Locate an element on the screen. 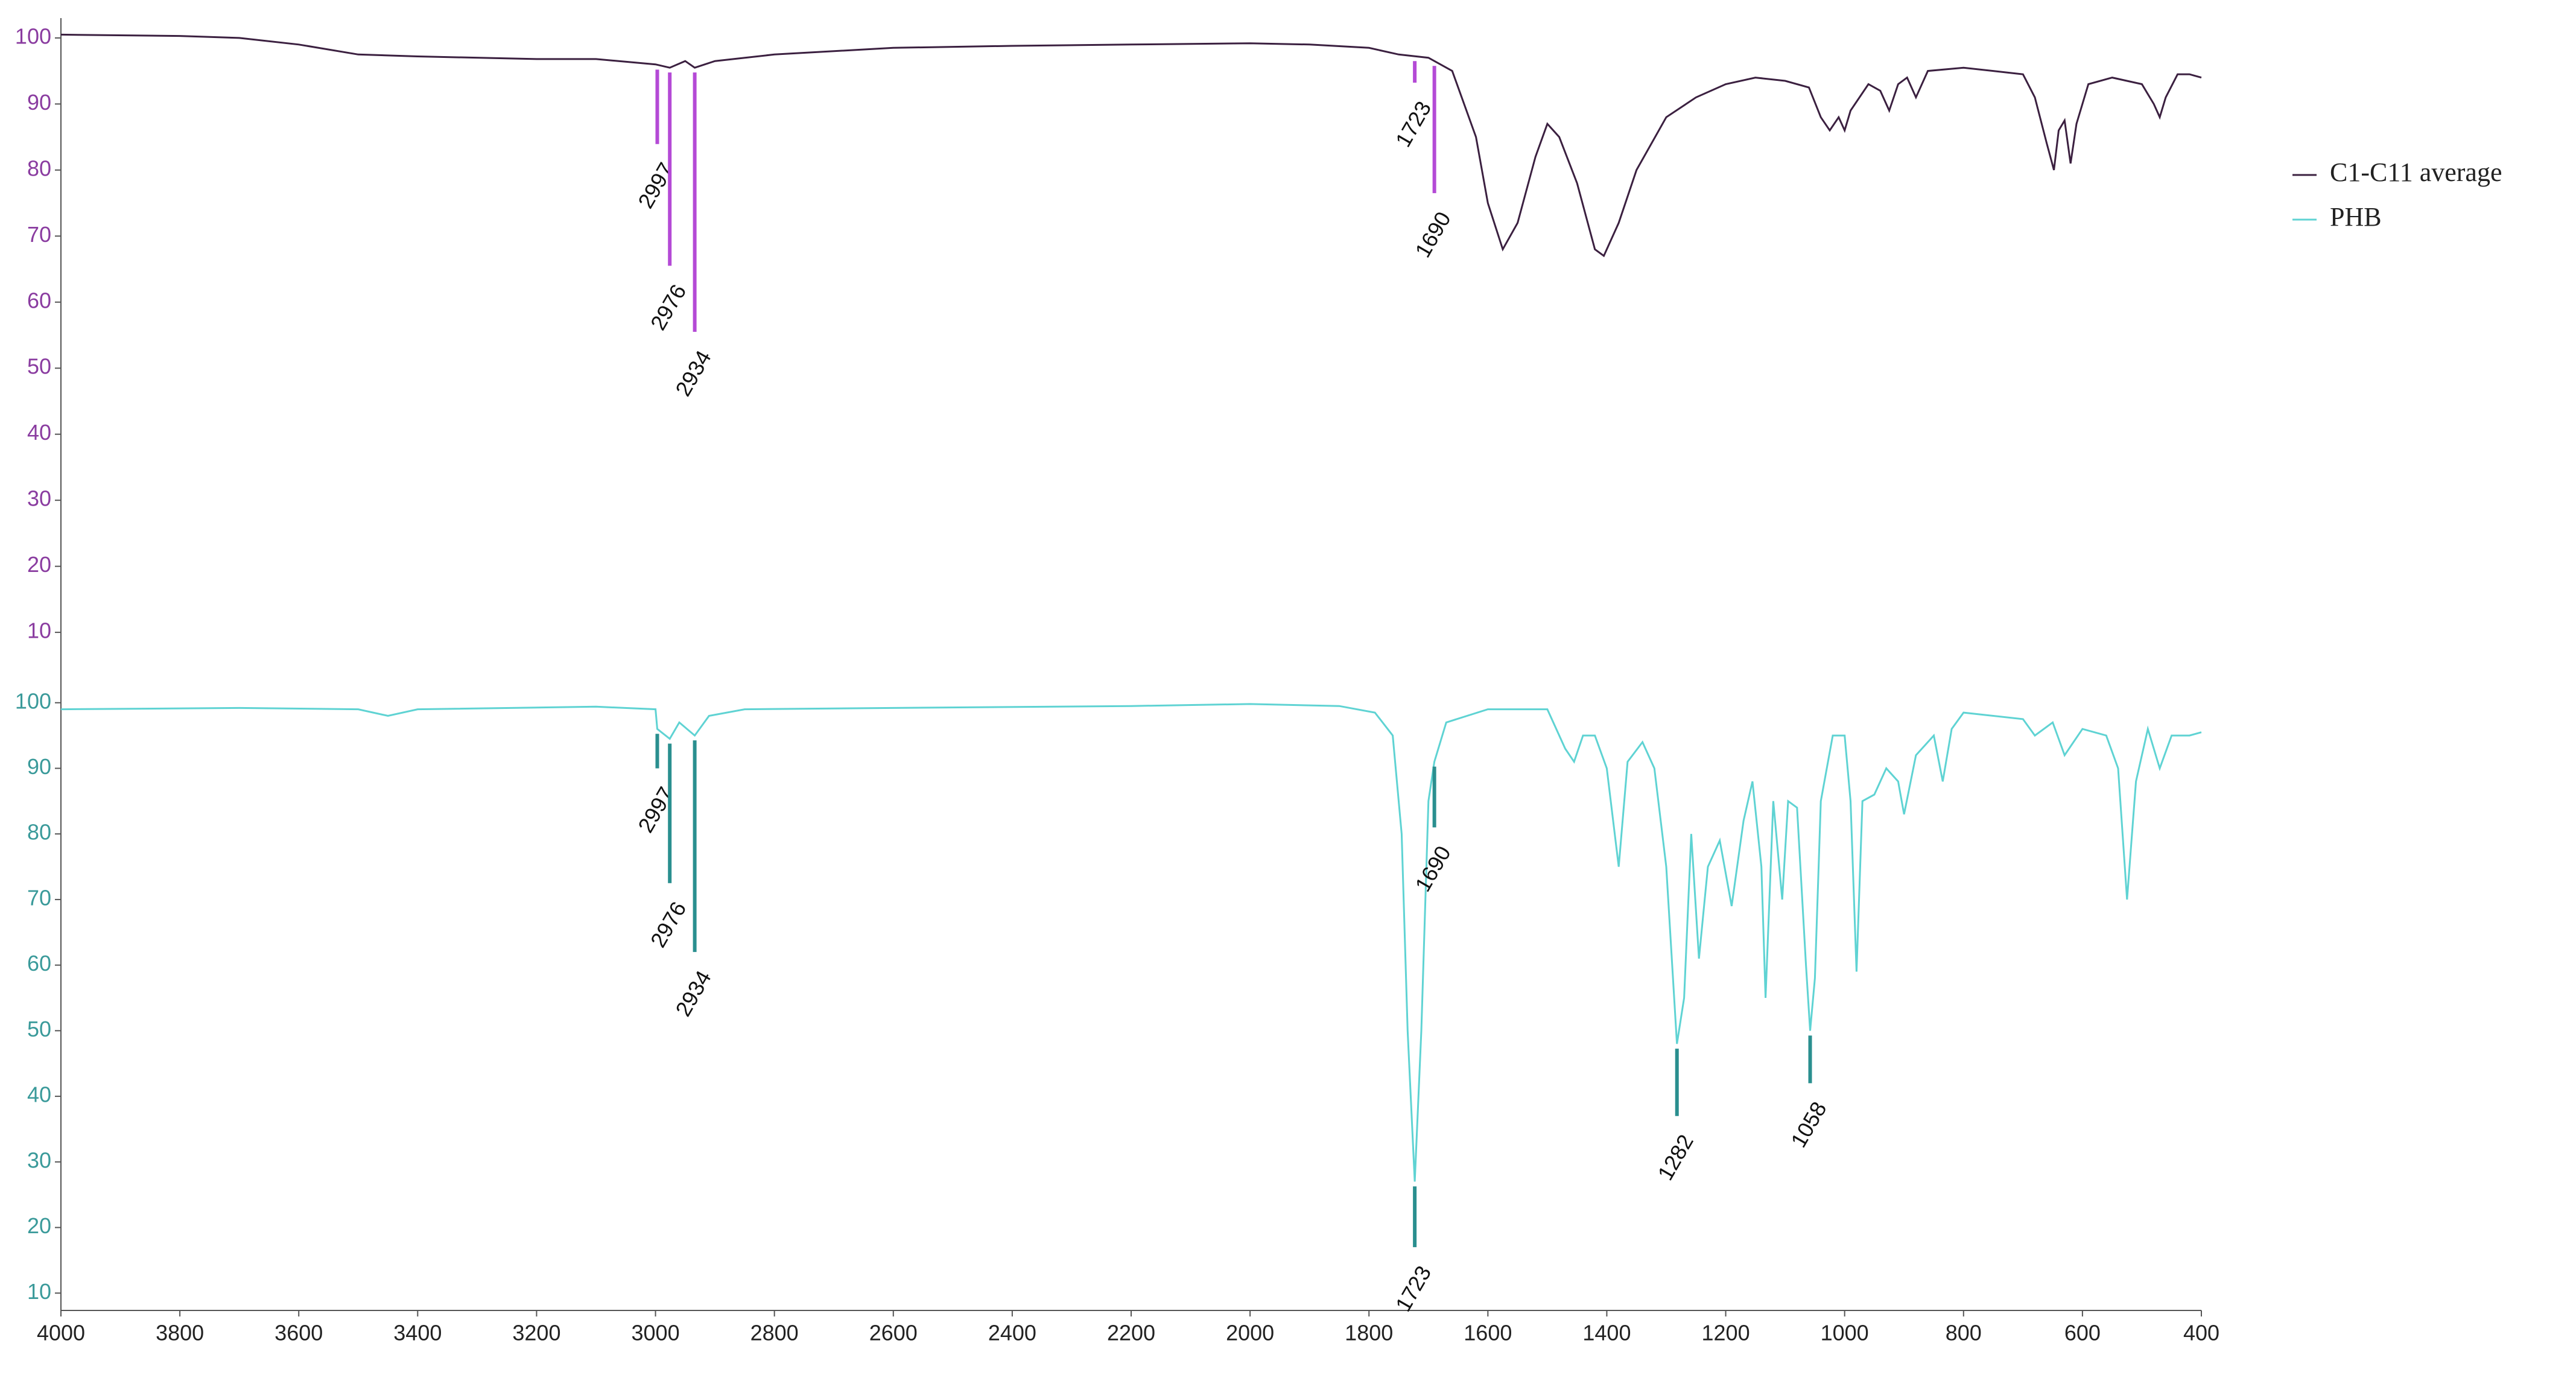  peak-label: 1282 is located at coordinates (1675, 1157).